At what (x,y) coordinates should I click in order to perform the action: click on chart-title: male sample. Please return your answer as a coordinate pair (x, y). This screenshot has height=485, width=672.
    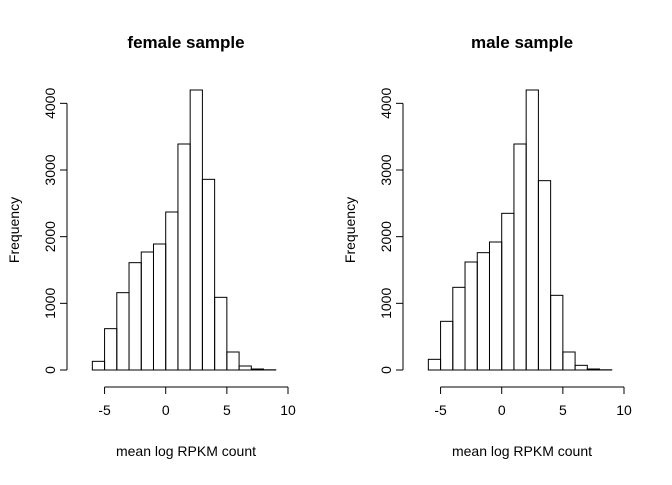
    Looking at the image, I should click on (522, 42).